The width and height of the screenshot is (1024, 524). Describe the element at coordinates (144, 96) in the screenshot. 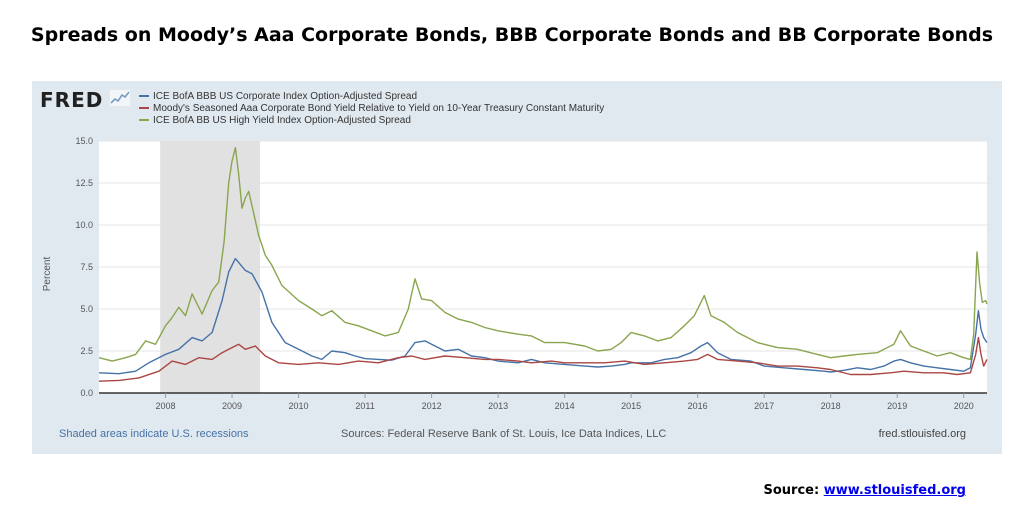

I see `legend-swatch-bbb` at that location.